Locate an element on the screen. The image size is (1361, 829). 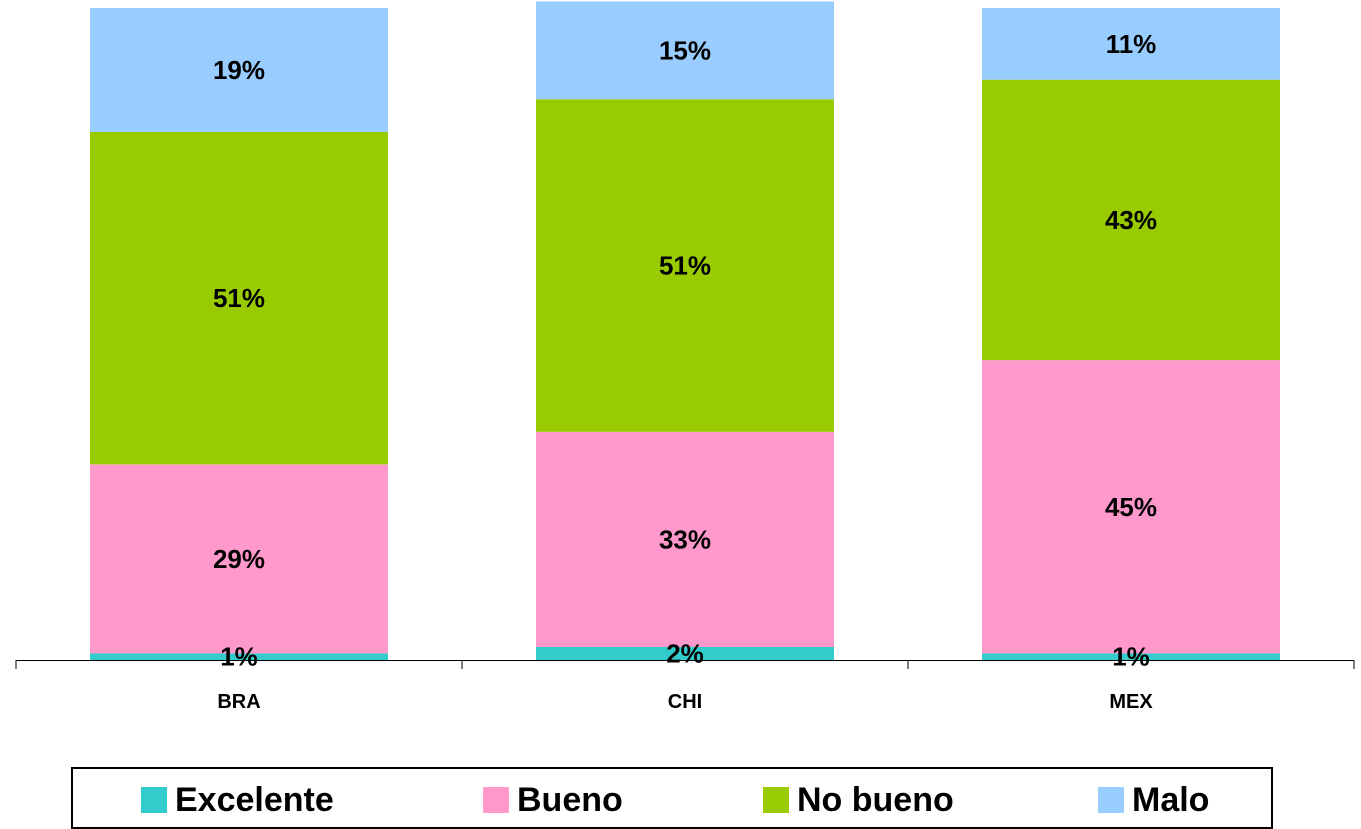
data-label-mex-no-bueno: 43% is located at coordinates (1131, 220).